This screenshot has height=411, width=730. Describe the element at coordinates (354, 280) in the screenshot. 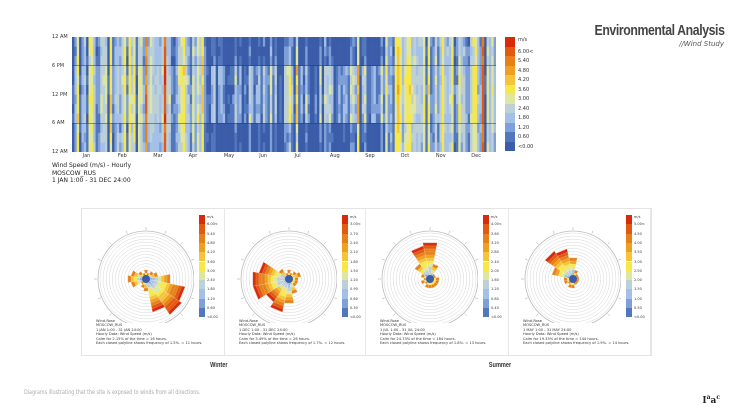

I see `legend-tick: 1.20` at that location.